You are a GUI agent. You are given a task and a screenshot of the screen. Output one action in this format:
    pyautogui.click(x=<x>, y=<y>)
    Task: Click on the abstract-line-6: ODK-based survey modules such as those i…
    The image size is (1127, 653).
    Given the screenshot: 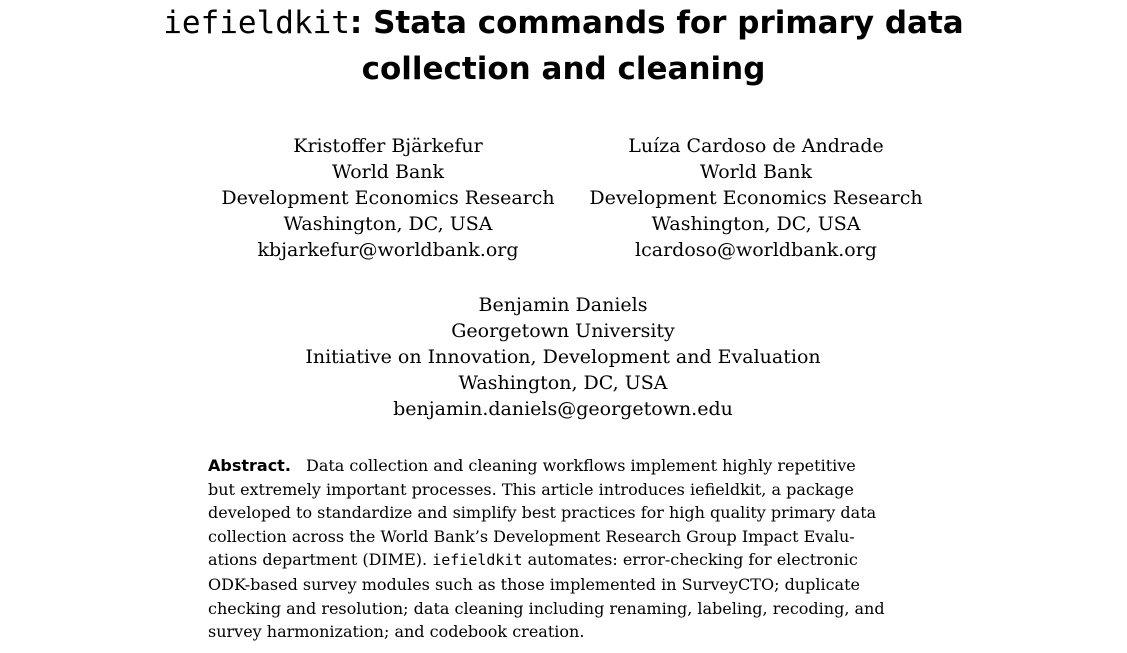 What is the action you would take?
    pyautogui.click(x=534, y=584)
    